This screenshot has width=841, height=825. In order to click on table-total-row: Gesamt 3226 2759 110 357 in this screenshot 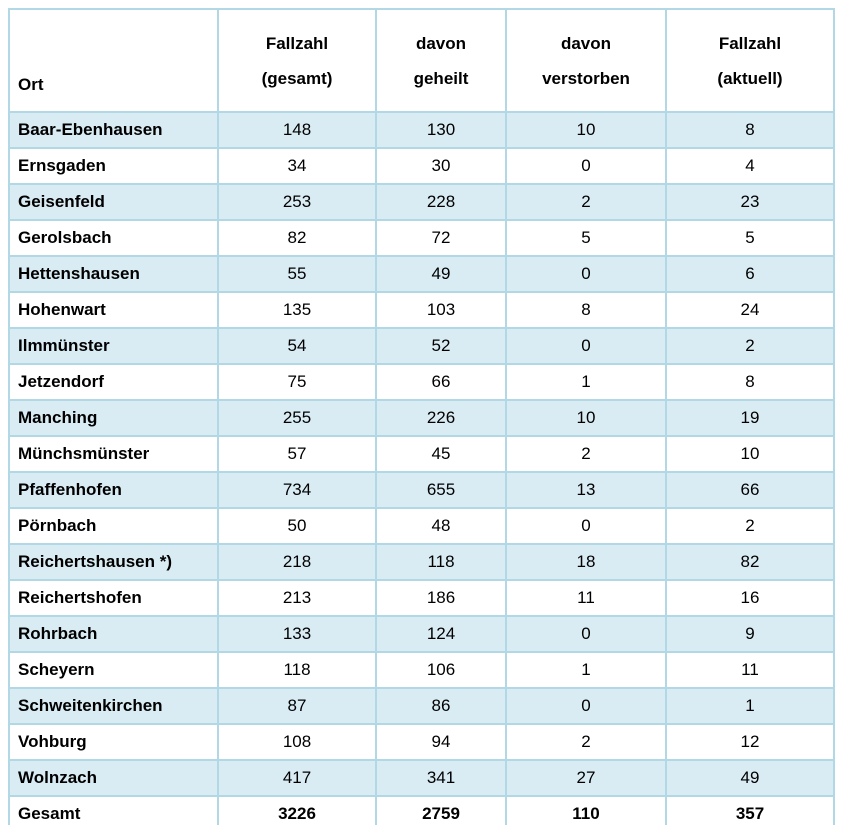, I will do `click(421, 810)`.